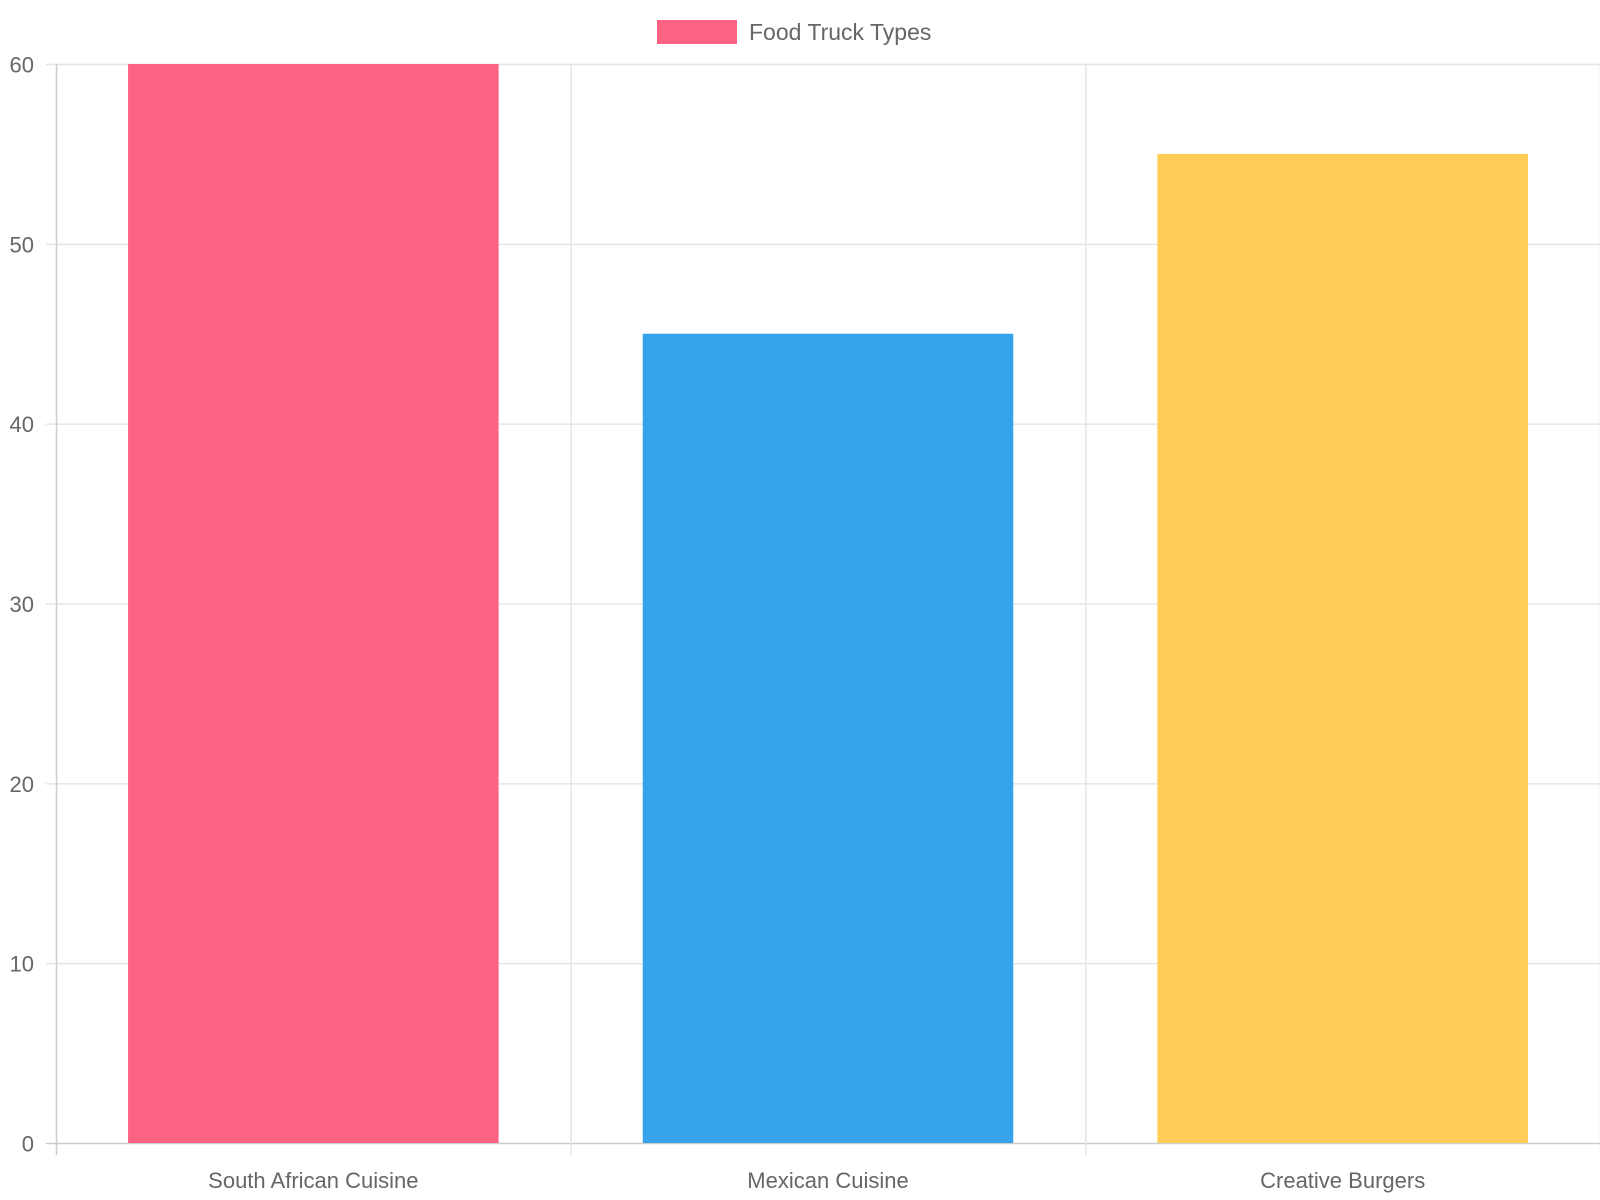 This screenshot has width=1600, height=1200. Describe the element at coordinates (22, 604) in the screenshot. I see `y-tick-label: 30` at that location.